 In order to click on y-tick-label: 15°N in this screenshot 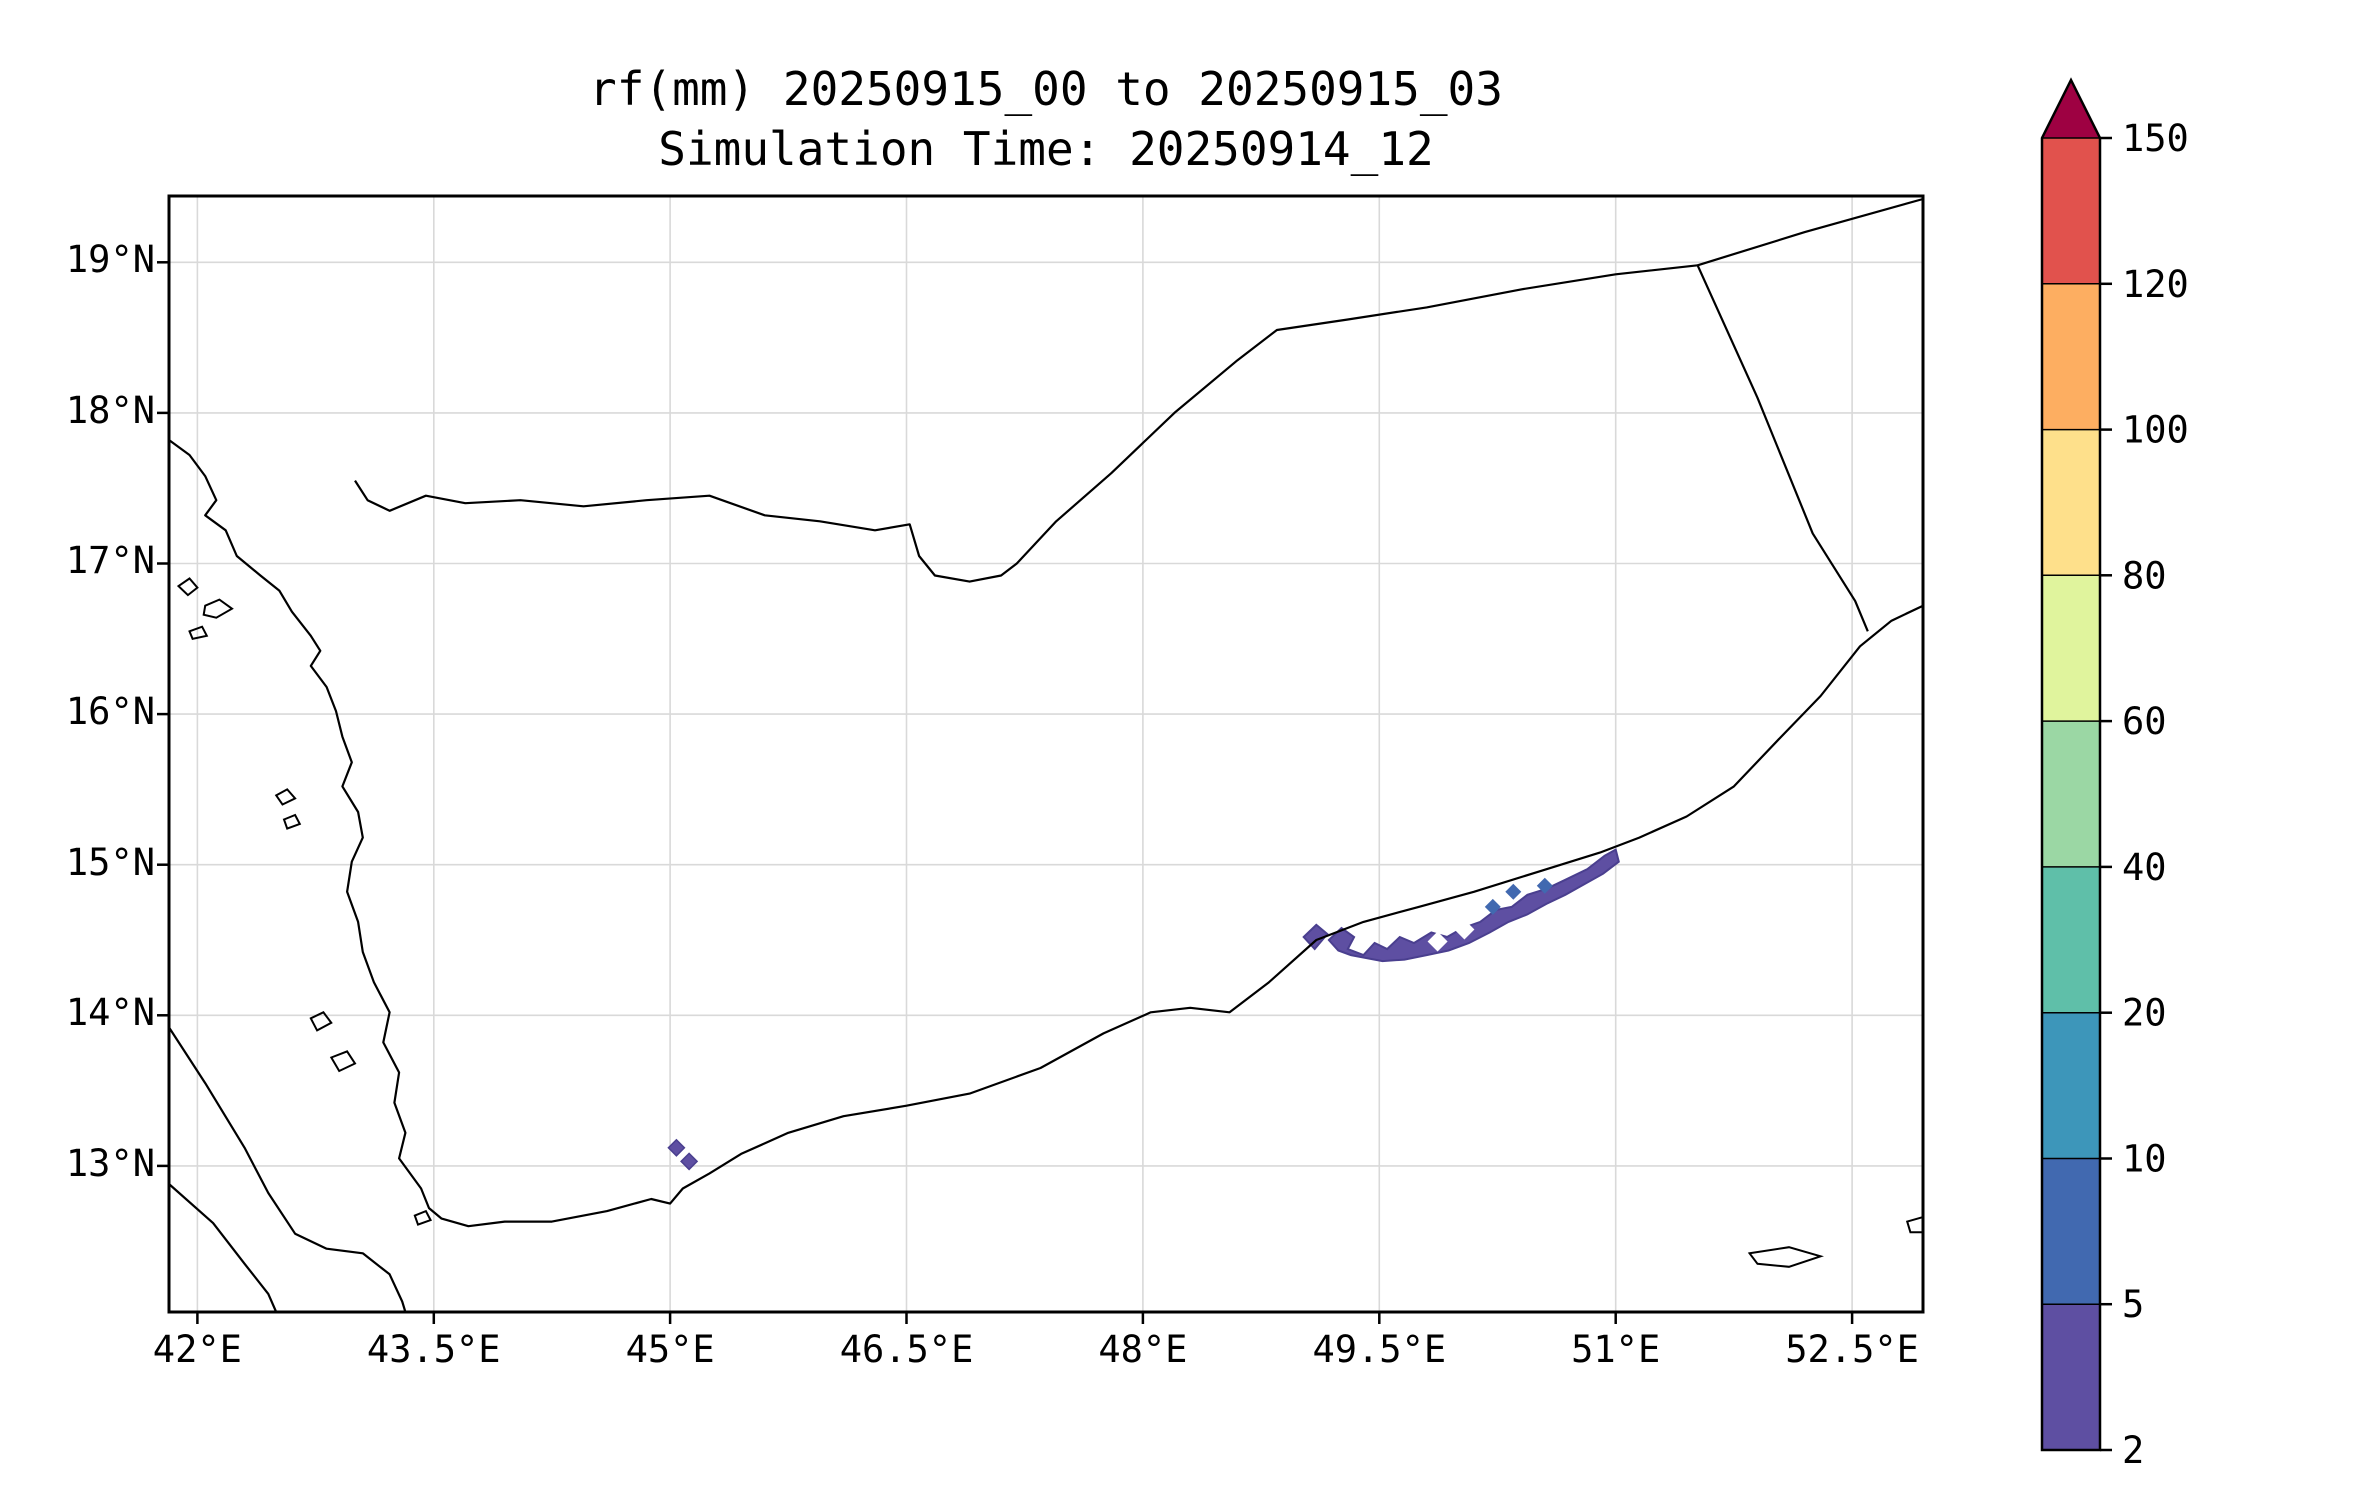, I will do `click(110, 862)`.